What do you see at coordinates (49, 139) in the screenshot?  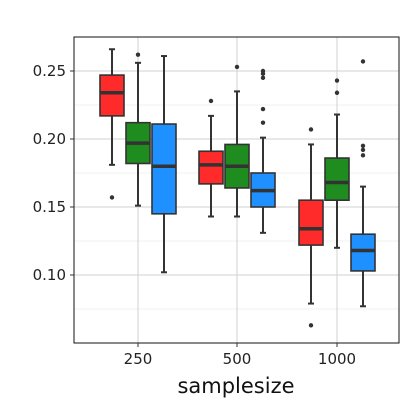 I see `y-tick-label: 0.20` at bounding box center [49, 139].